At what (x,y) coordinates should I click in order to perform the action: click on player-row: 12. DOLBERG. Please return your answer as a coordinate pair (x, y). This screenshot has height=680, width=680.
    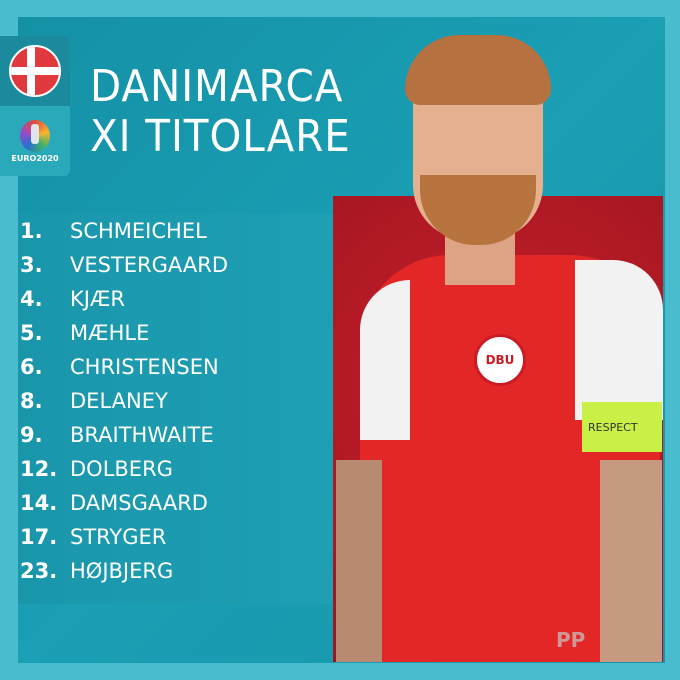
    Looking at the image, I should click on (96, 469).